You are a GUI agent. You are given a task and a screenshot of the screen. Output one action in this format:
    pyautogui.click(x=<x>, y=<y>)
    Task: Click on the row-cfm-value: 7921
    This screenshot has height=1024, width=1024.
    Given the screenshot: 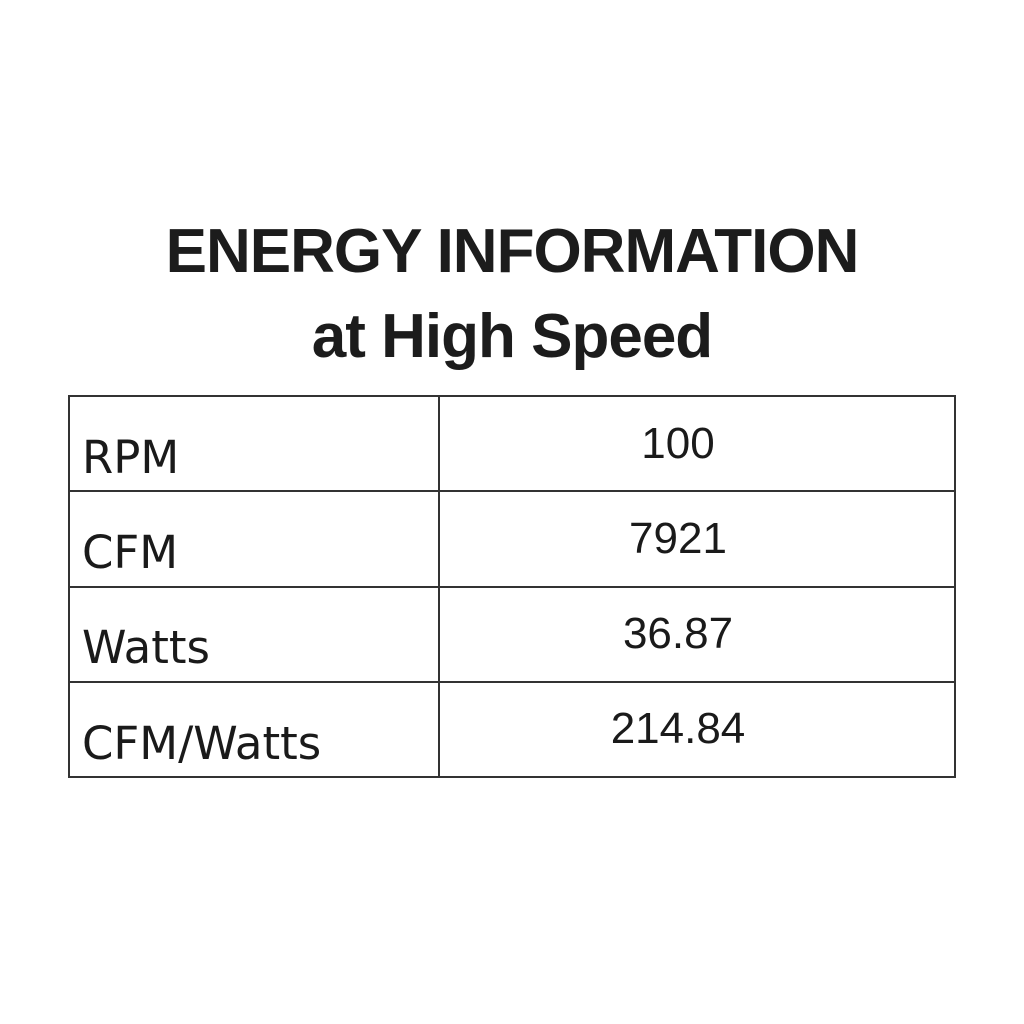 What is the action you would take?
    pyautogui.click(x=697, y=539)
    